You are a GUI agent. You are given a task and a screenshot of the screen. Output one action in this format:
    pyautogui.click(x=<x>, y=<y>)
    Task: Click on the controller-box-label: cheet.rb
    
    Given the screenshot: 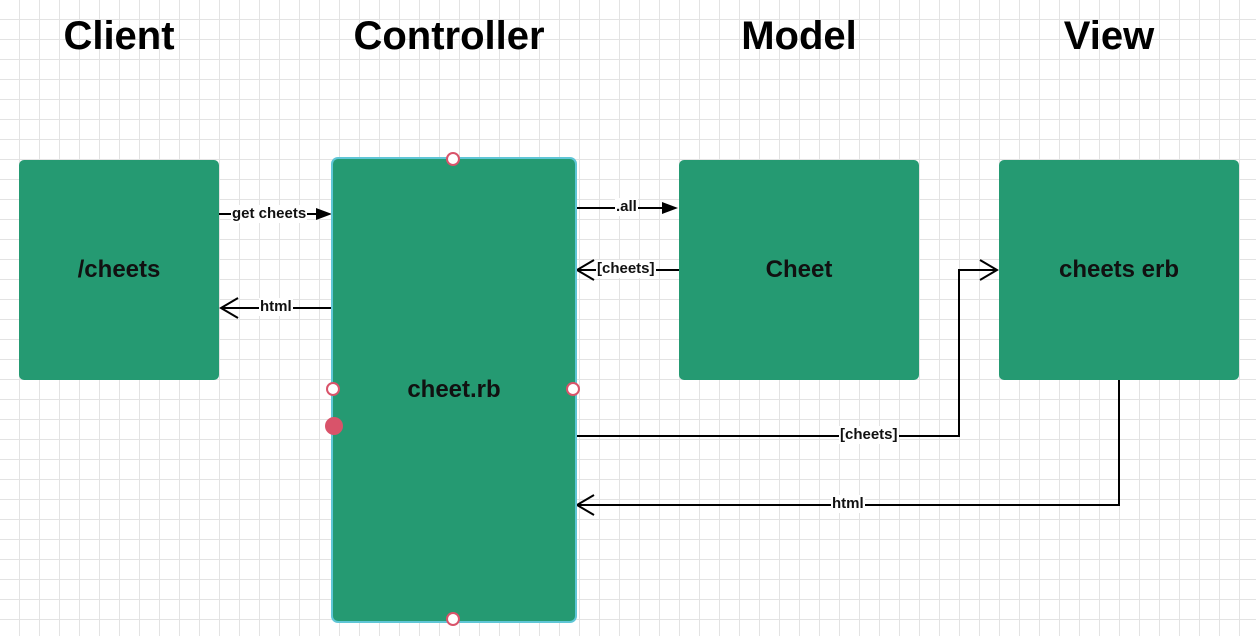 What is the action you would take?
    pyautogui.click(x=454, y=389)
    